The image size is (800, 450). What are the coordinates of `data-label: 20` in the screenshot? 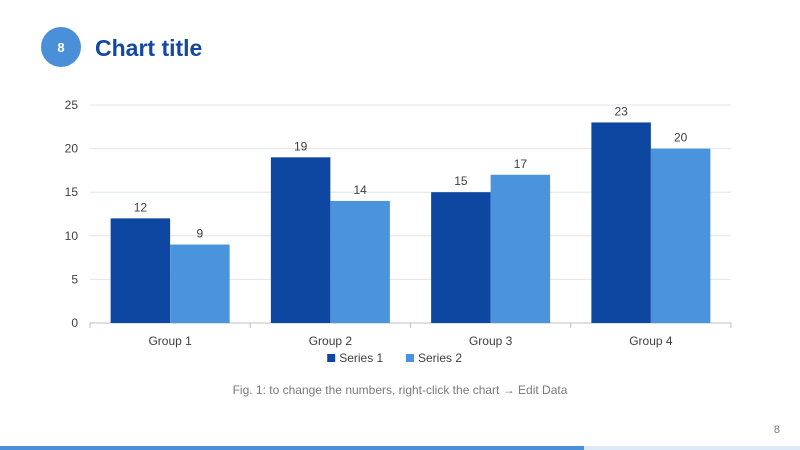 It's located at (681, 138).